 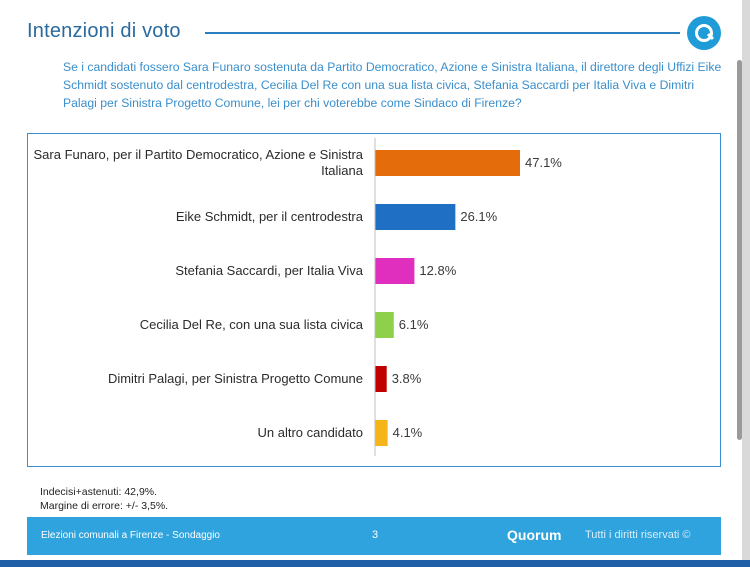 I want to click on window-edge, so click(x=746, y=283).